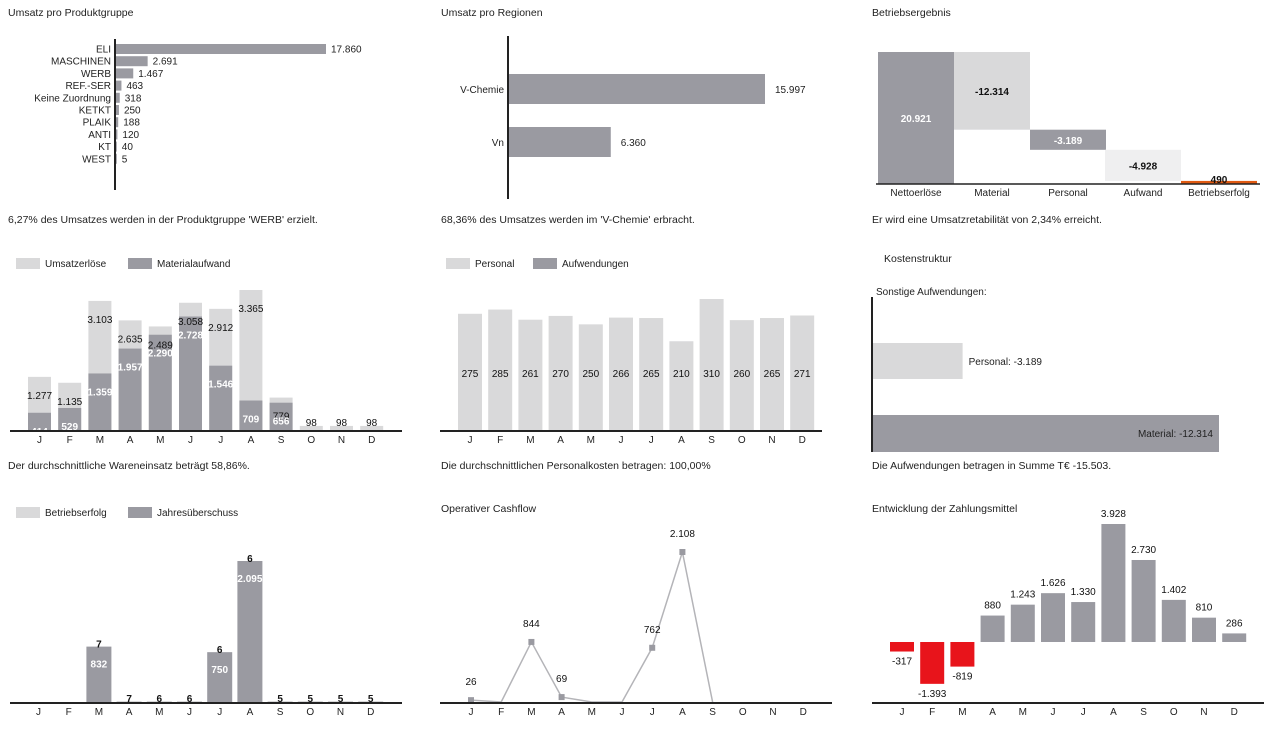 The height and width of the screenshot is (739, 1270). Describe the element at coordinates (772, 712) in the screenshot. I see `cashflow-month-label: N` at that location.